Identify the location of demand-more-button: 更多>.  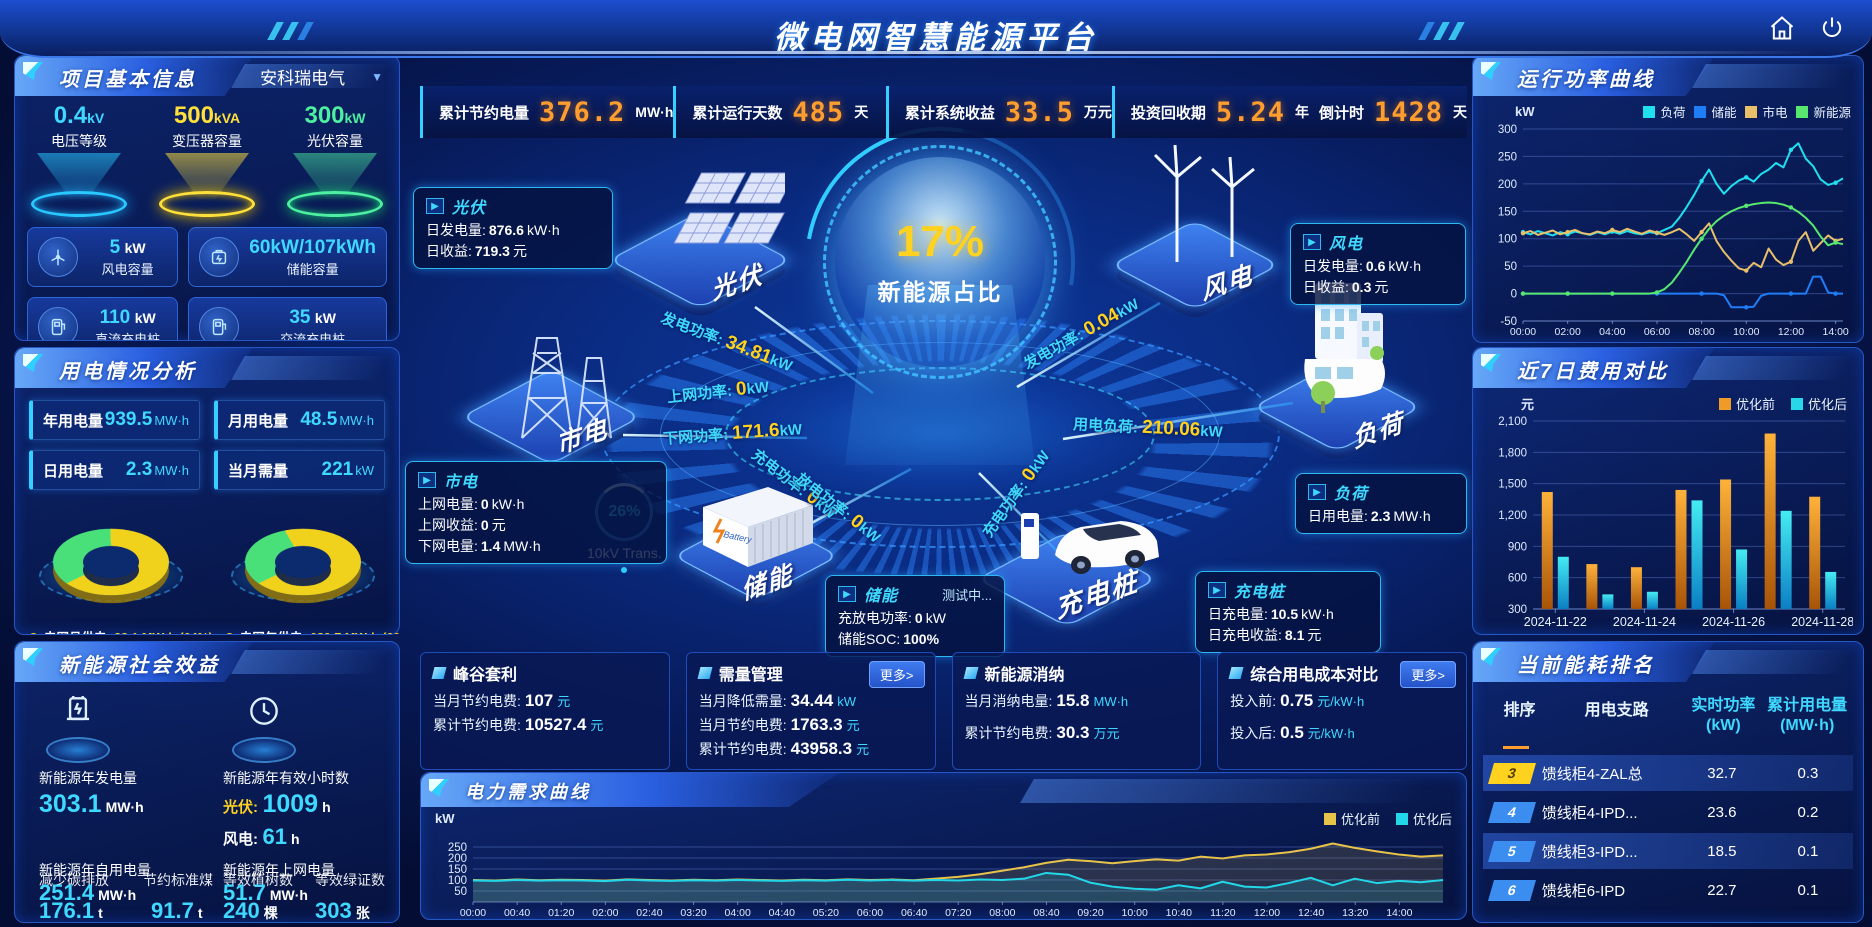
(896, 674).